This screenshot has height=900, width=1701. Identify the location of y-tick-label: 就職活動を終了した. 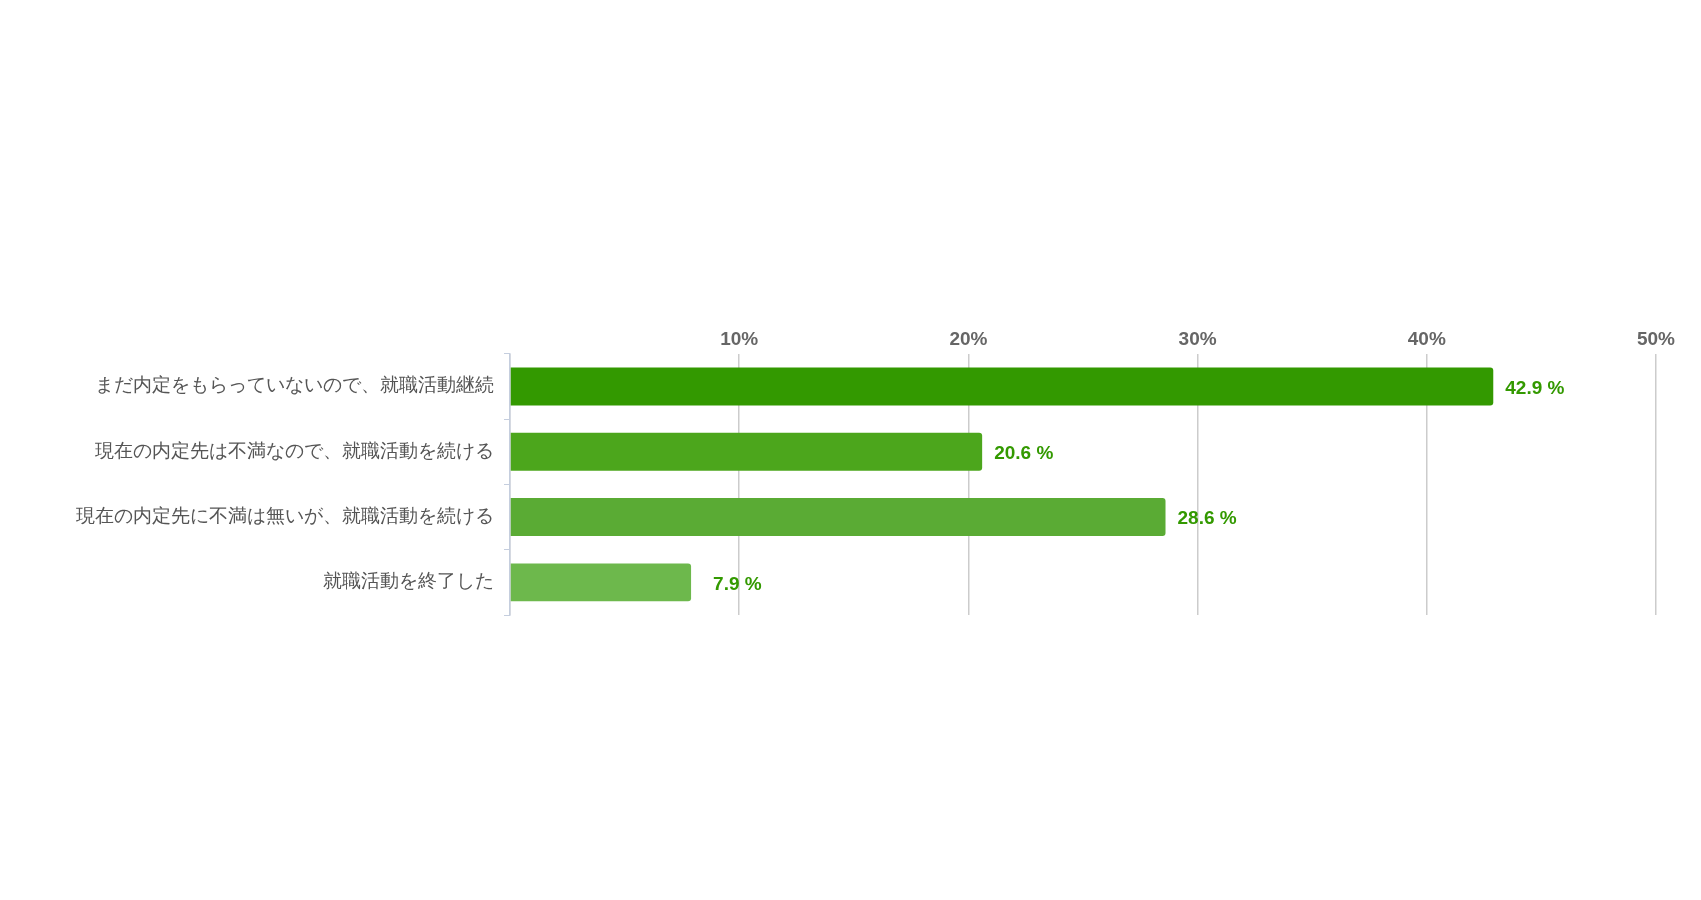
(408, 580).